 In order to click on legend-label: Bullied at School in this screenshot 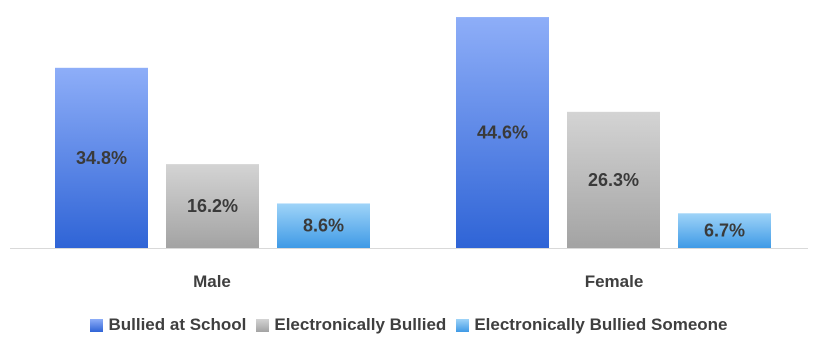, I will do `click(177, 324)`.